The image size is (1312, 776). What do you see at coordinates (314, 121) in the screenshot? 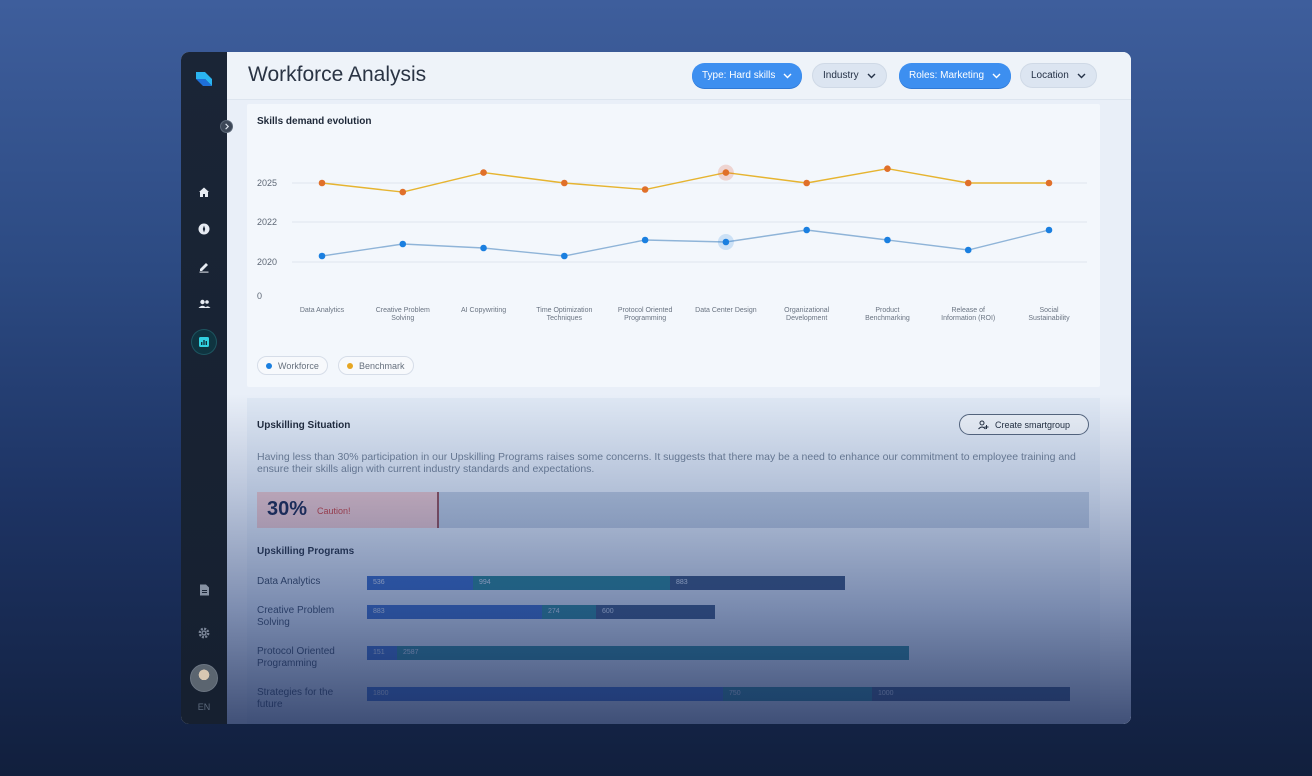
I see `chart-title: Skills demand evolution` at bounding box center [314, 121].